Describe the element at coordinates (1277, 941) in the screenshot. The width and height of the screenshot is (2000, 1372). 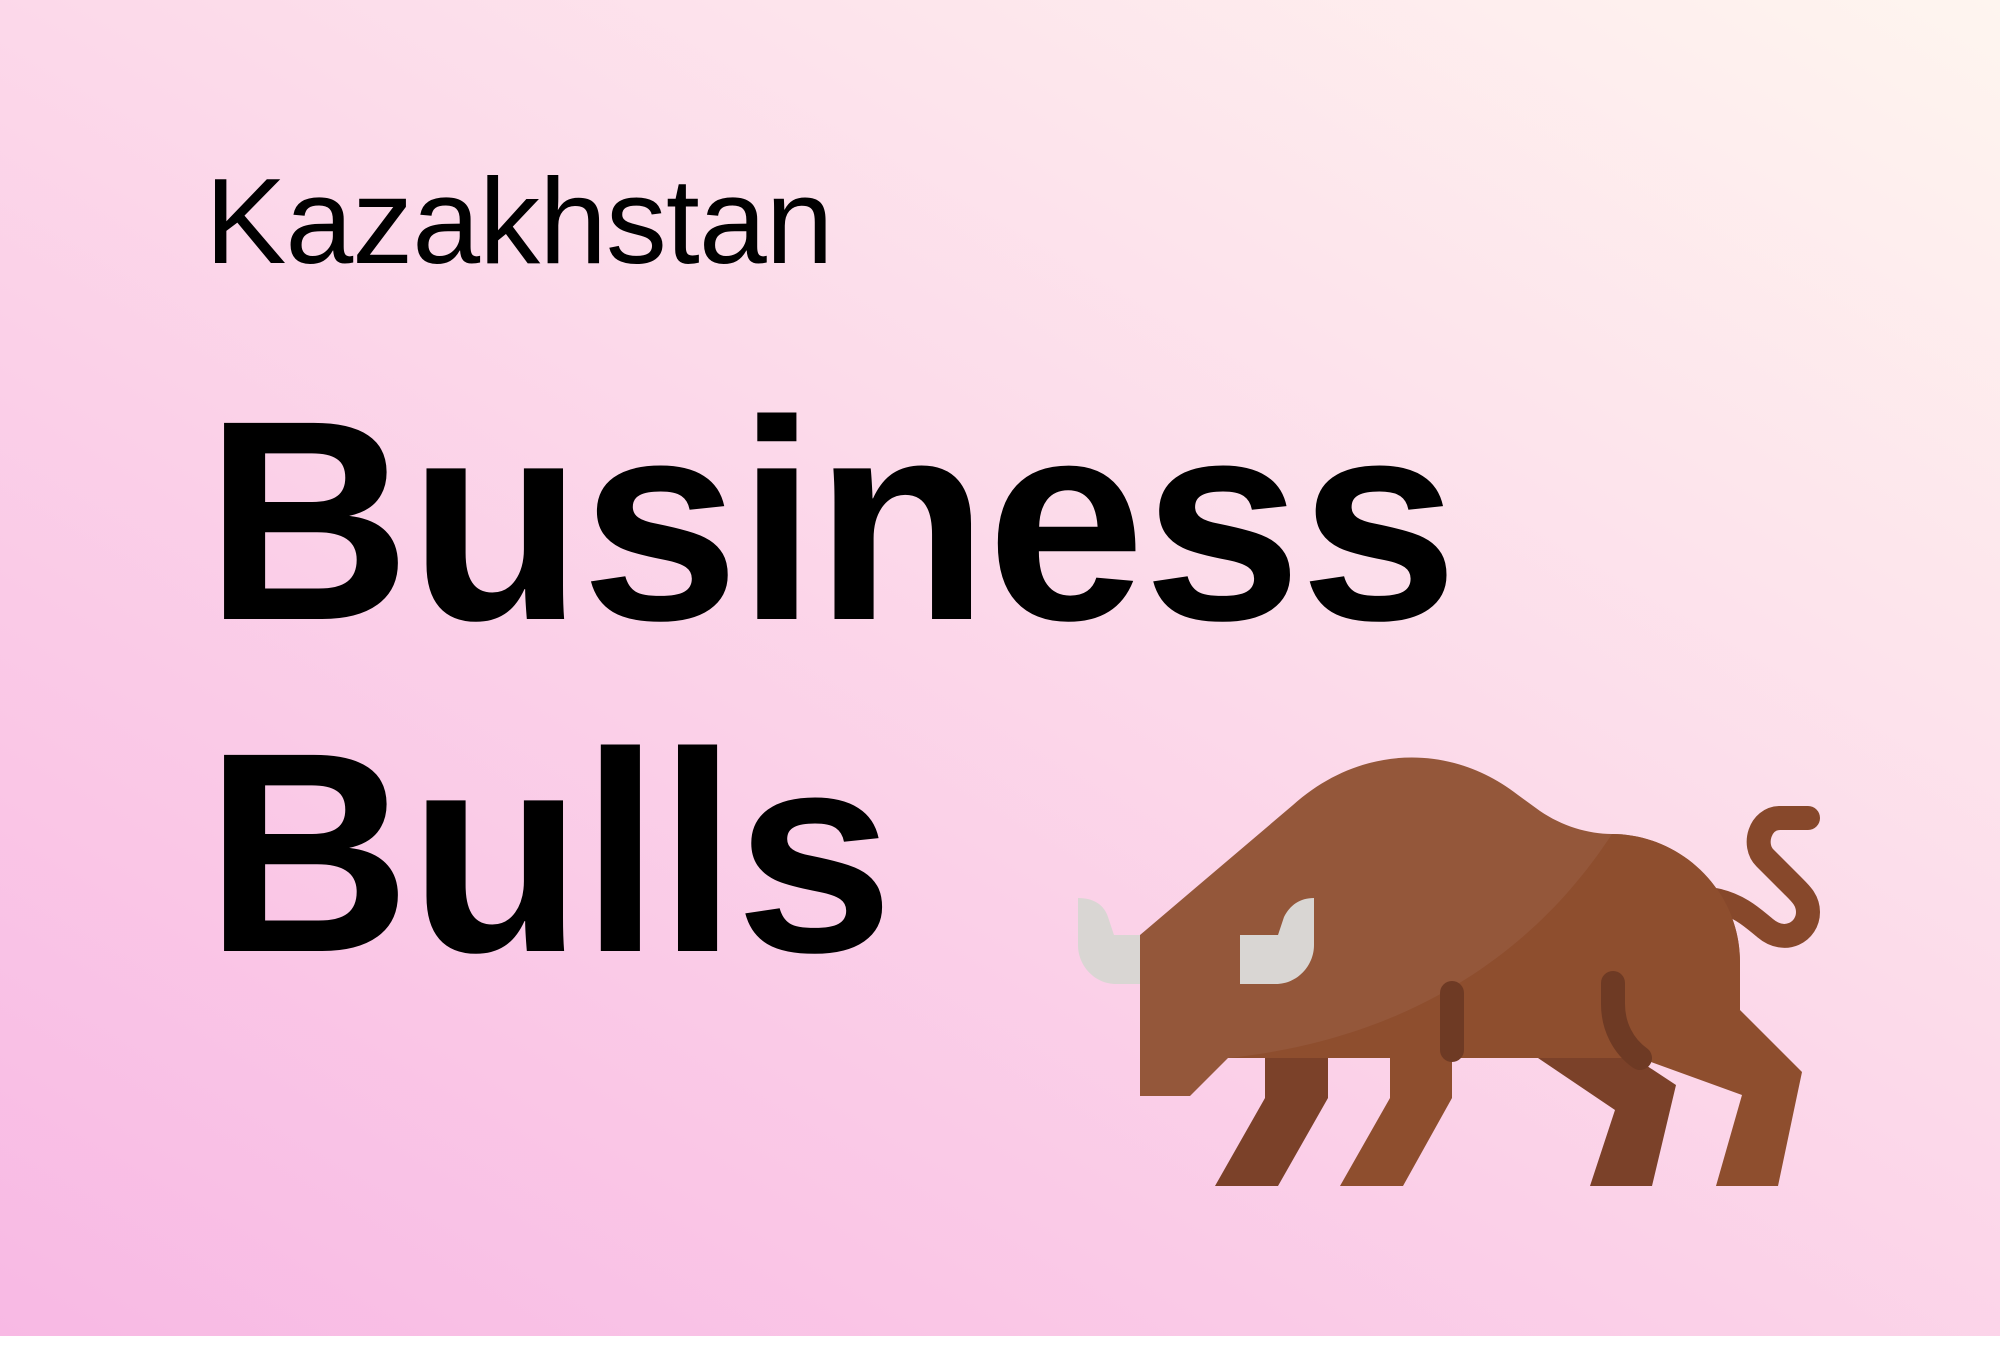
I see `bull-horn-right` at that location.